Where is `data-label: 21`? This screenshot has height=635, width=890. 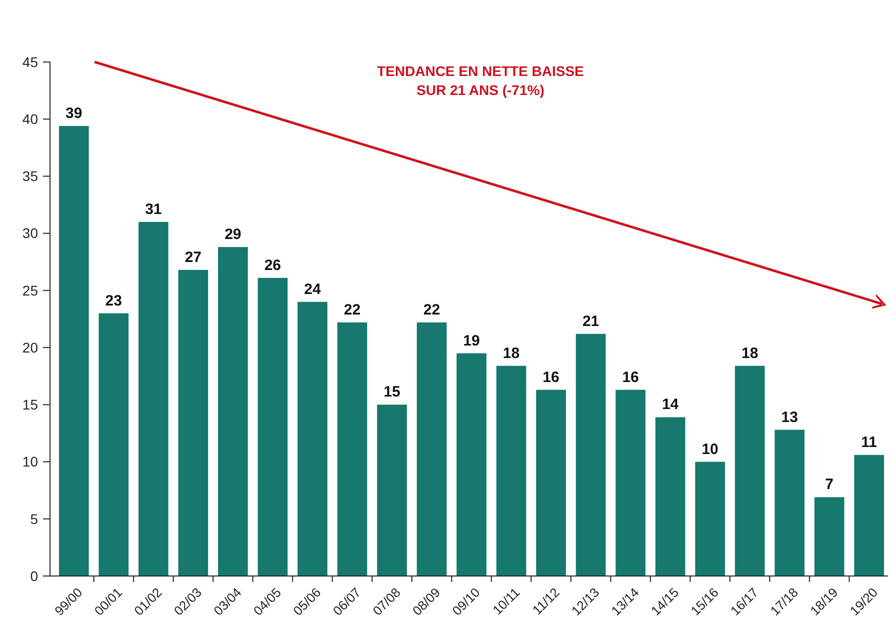
data-label: 21 is located at coordinates (591, 321).